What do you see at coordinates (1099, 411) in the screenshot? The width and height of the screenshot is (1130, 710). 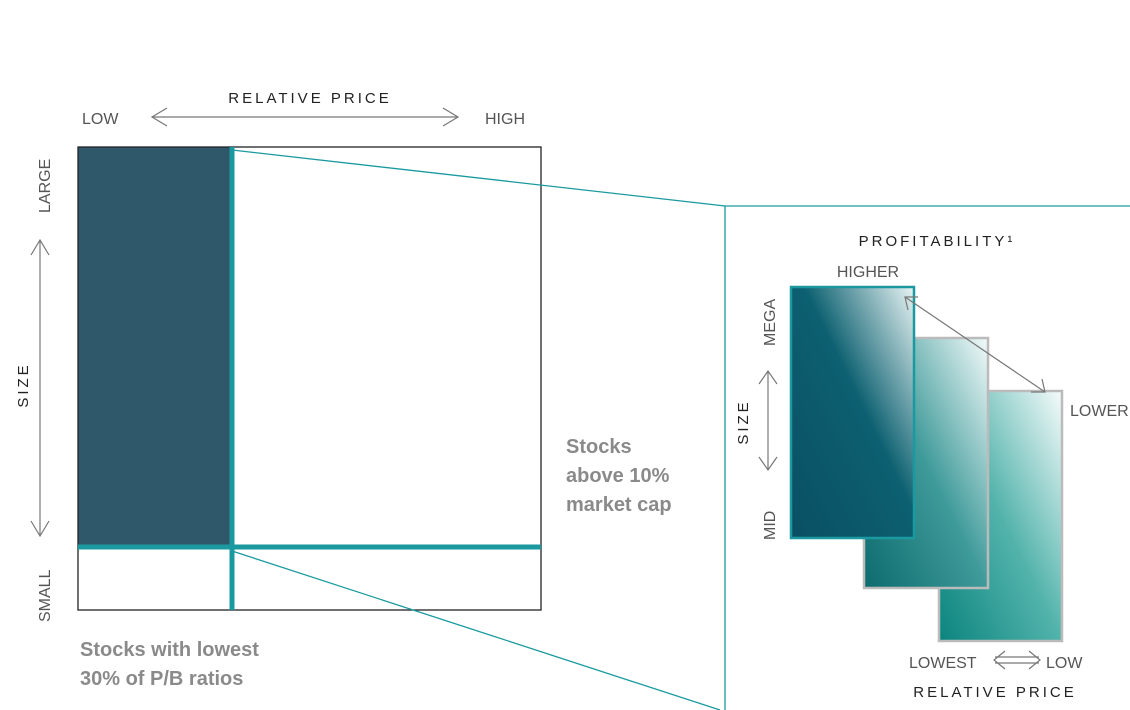 I see `lower-label: LOWER` at bounding box center [1099, 411].